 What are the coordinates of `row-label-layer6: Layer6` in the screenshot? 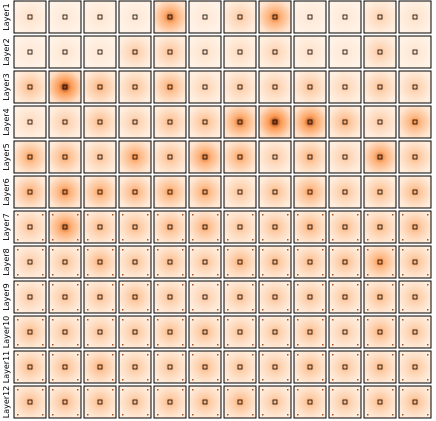 It's located at (6, 191).